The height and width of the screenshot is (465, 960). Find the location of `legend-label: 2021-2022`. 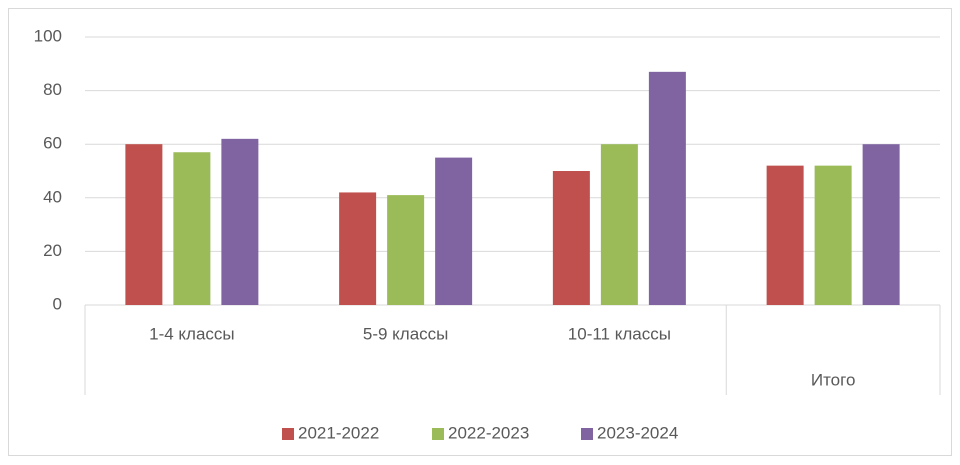

legend-label: 2021-2022 is located at coordinates (338, 432).